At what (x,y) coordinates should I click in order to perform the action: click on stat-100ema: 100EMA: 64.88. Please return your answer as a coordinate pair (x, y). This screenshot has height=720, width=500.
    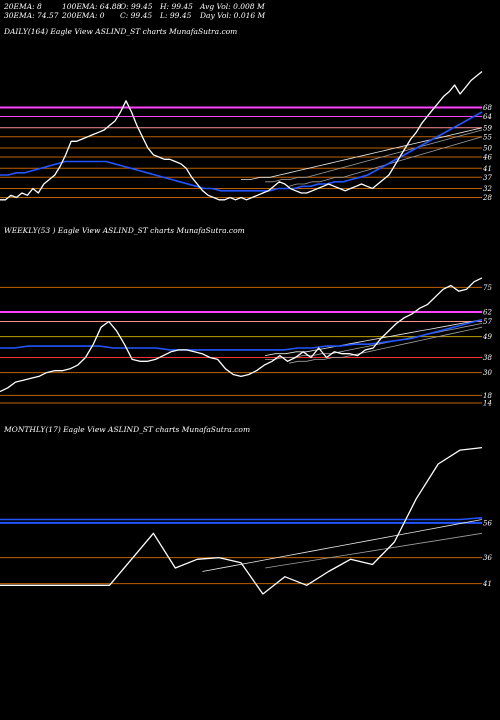
    Looking at the image, I should click on (92, 6).